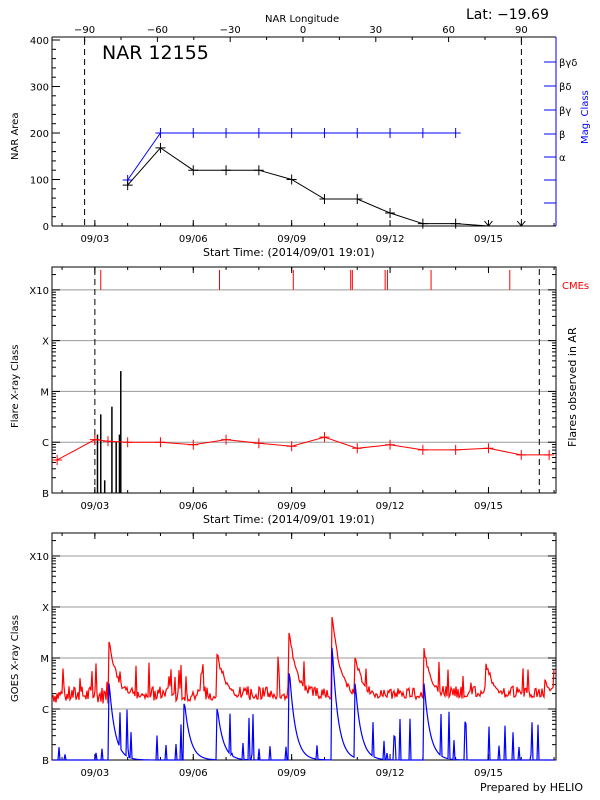 This screenshot has width=600, height=800. What do you see at coordinates (302, 19) in the screenshot?
I see `top-axis-label: NAR Longitude` at bounding box center [302, 19].